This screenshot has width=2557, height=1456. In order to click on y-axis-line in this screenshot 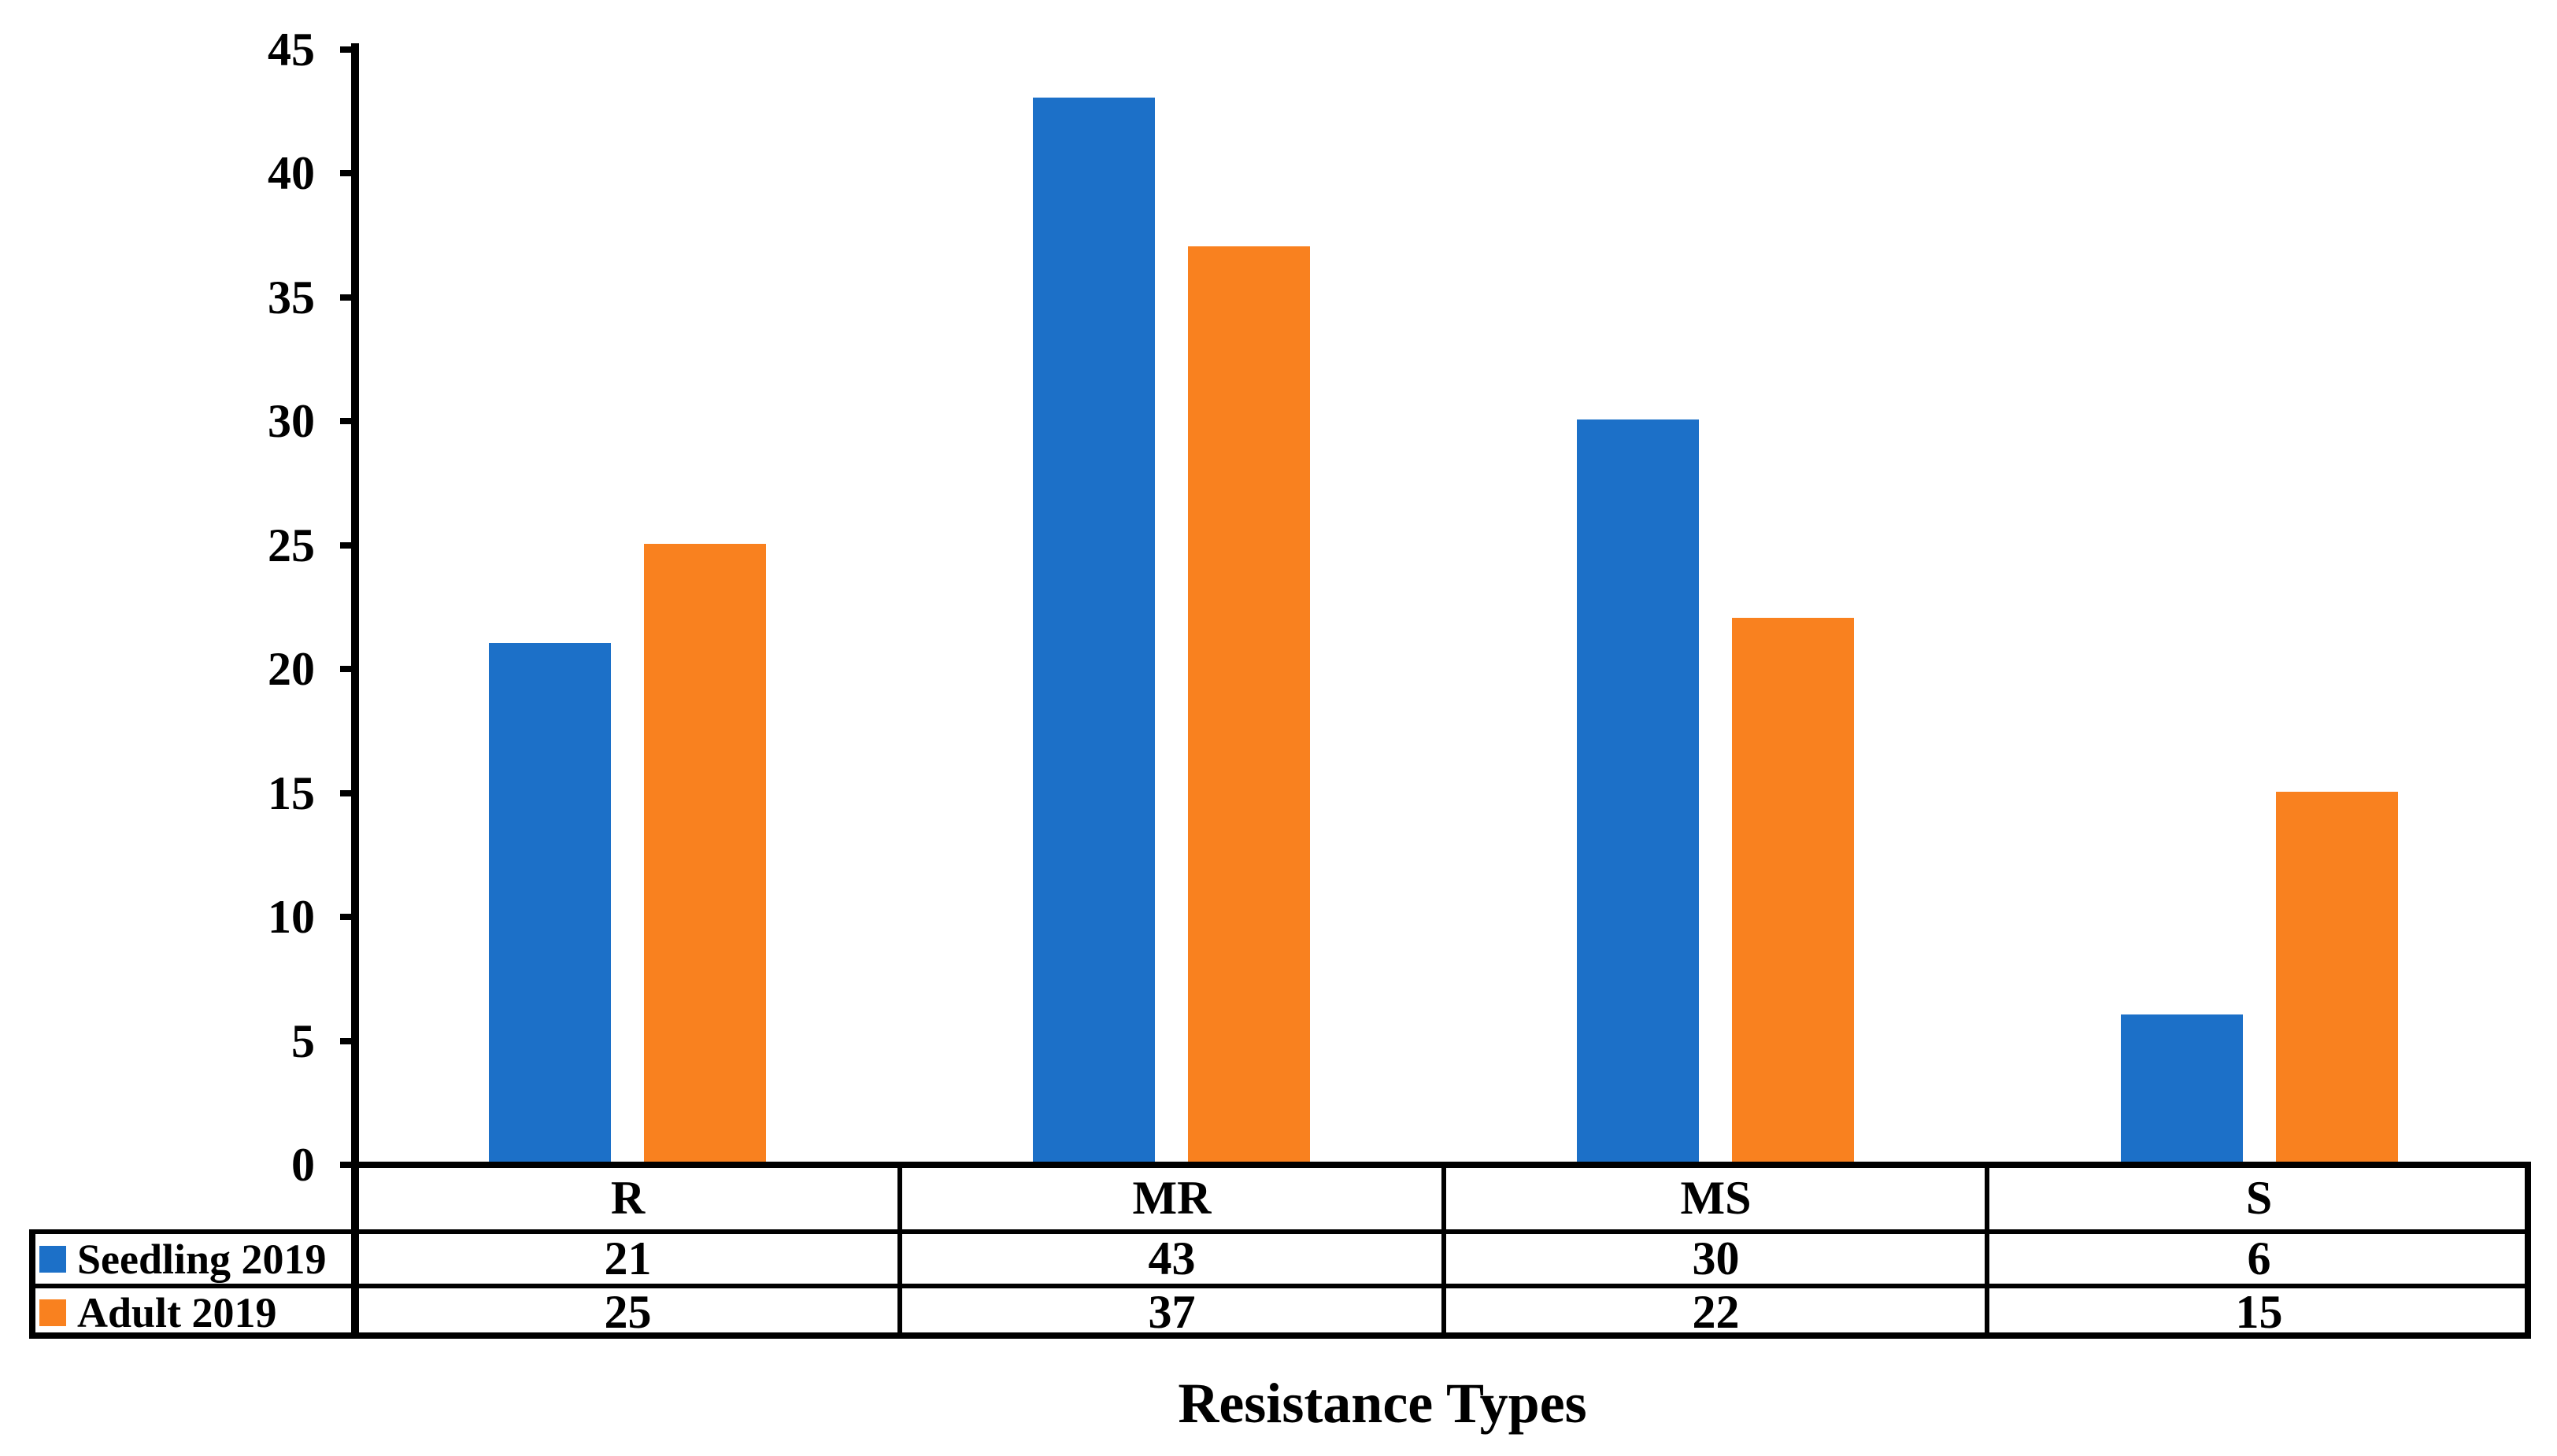, I will do `click(355, 691)`.